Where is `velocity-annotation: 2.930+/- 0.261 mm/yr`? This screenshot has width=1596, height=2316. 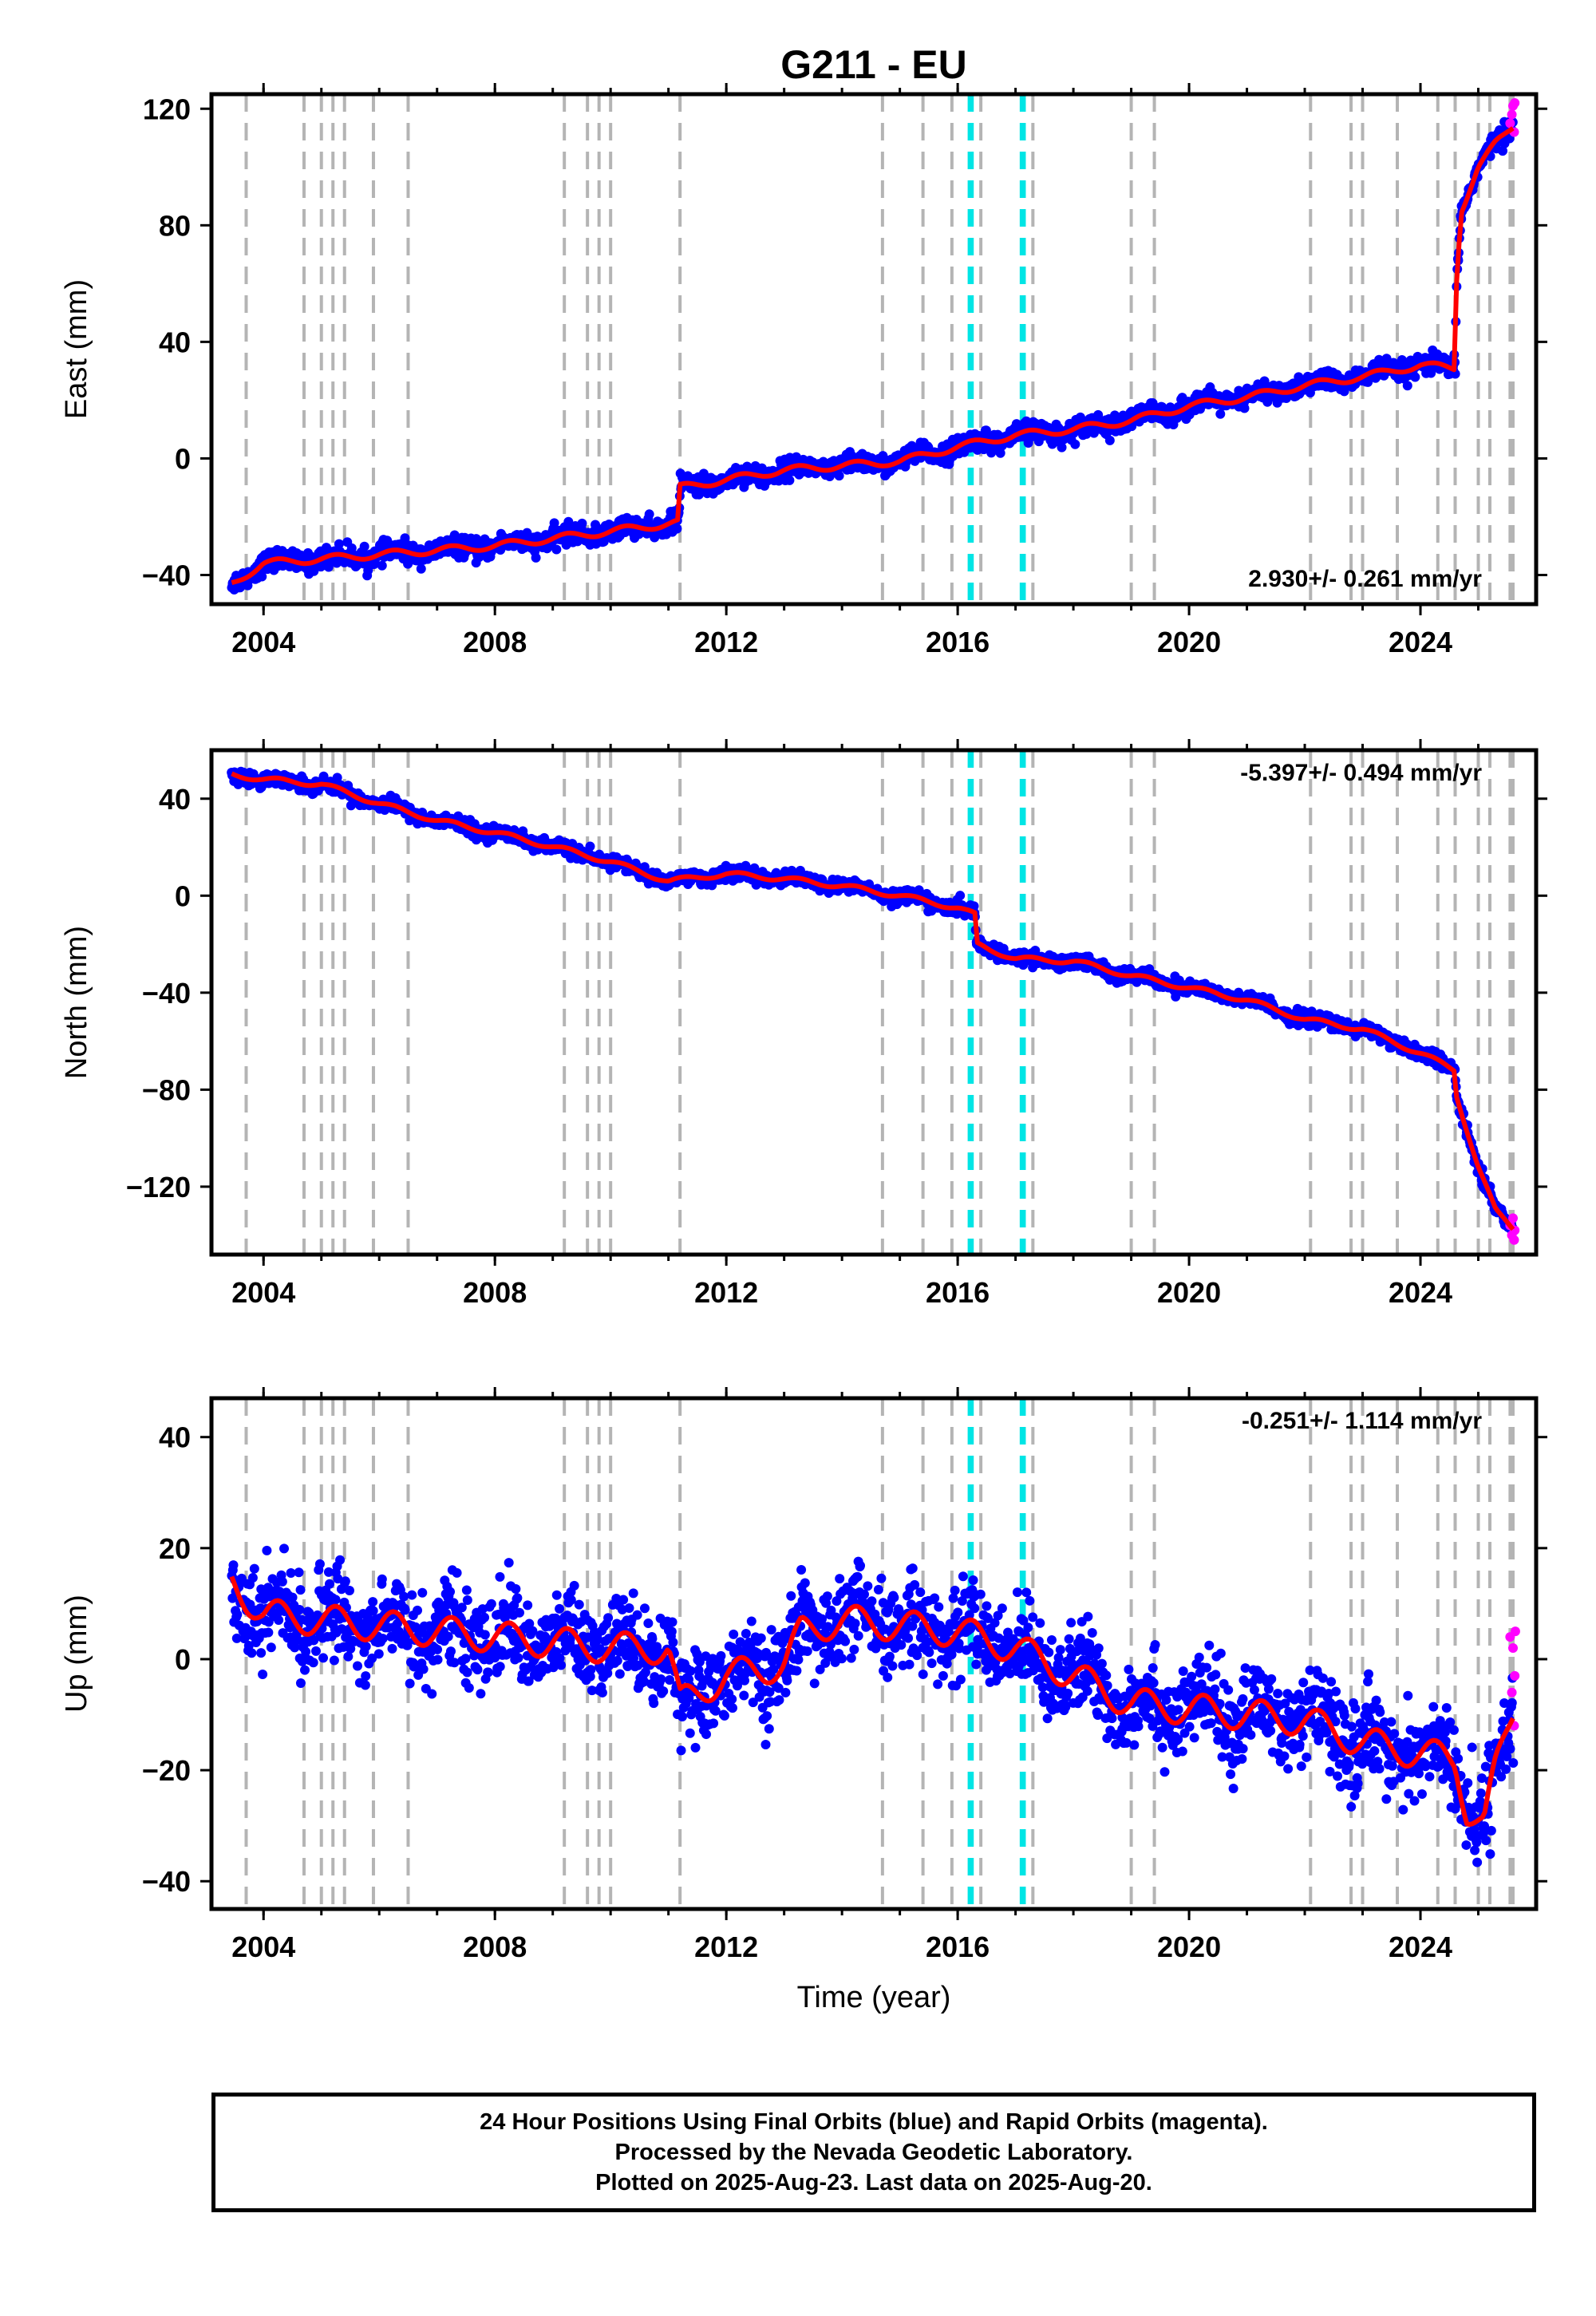
velocity-annotation: 2.930+/- 0.261 mm/yr is located at coordinates (1365, 579).